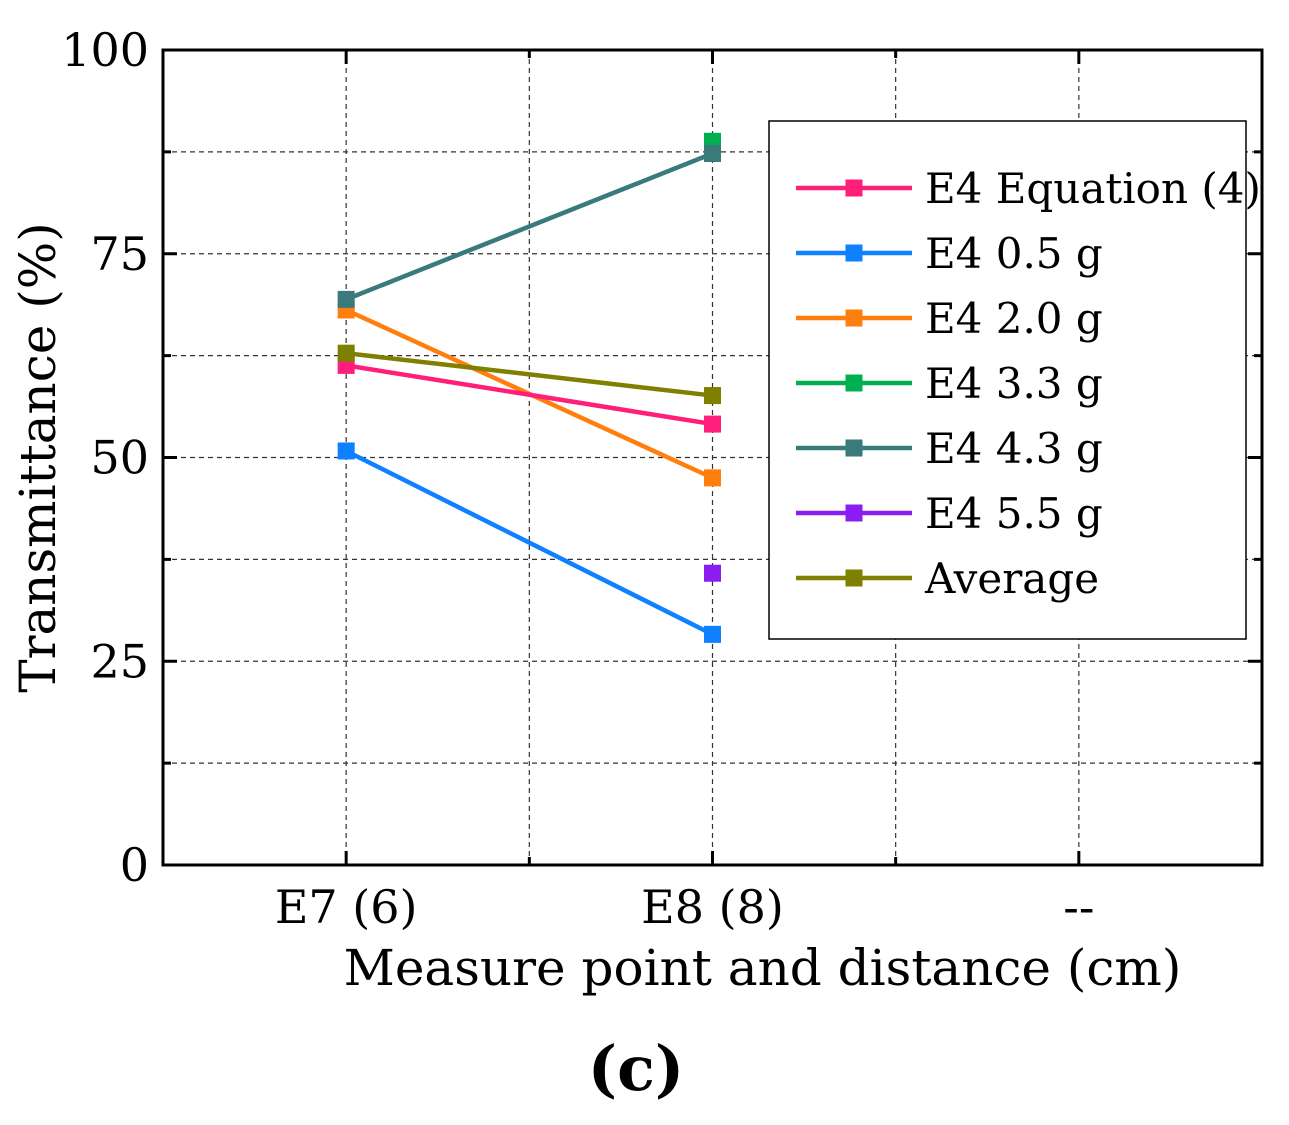 The width and height of the screenshot is (1289, 1125). I want to click on legend-entry: E4 Equation (4), so click(1028, 188).